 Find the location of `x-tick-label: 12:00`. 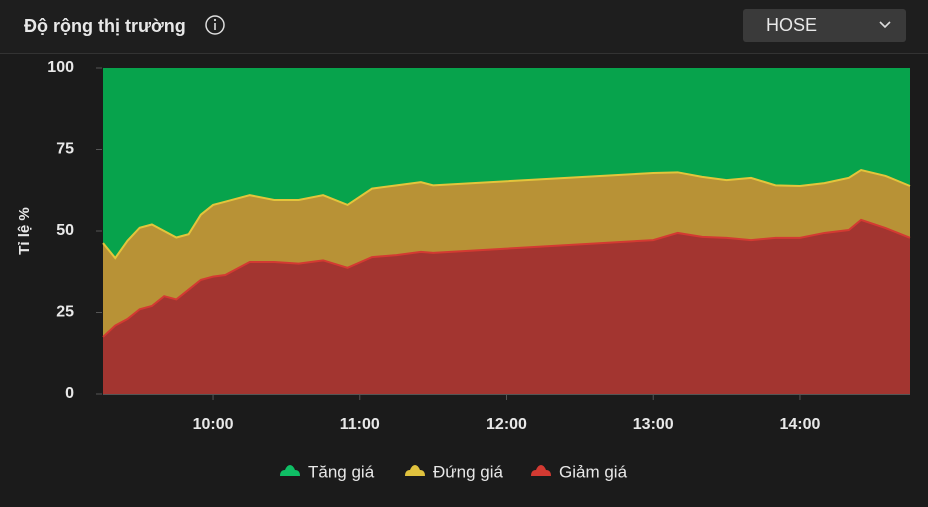

x-tick-label: 12:00 is located at coordinates (506, 424).